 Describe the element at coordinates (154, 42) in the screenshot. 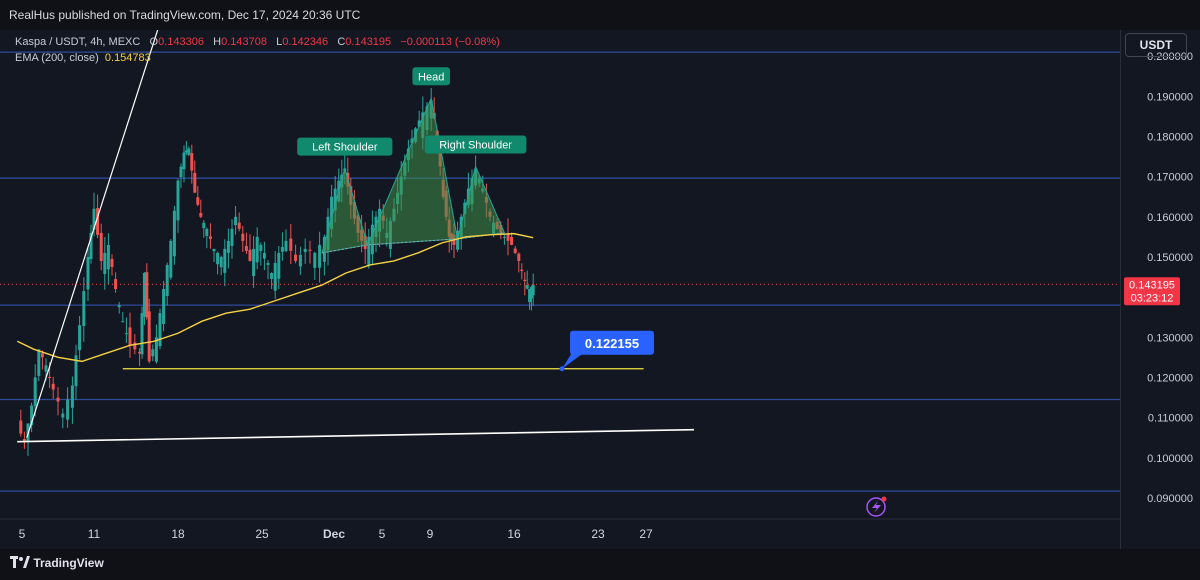

I see `open-label: O` at that location.